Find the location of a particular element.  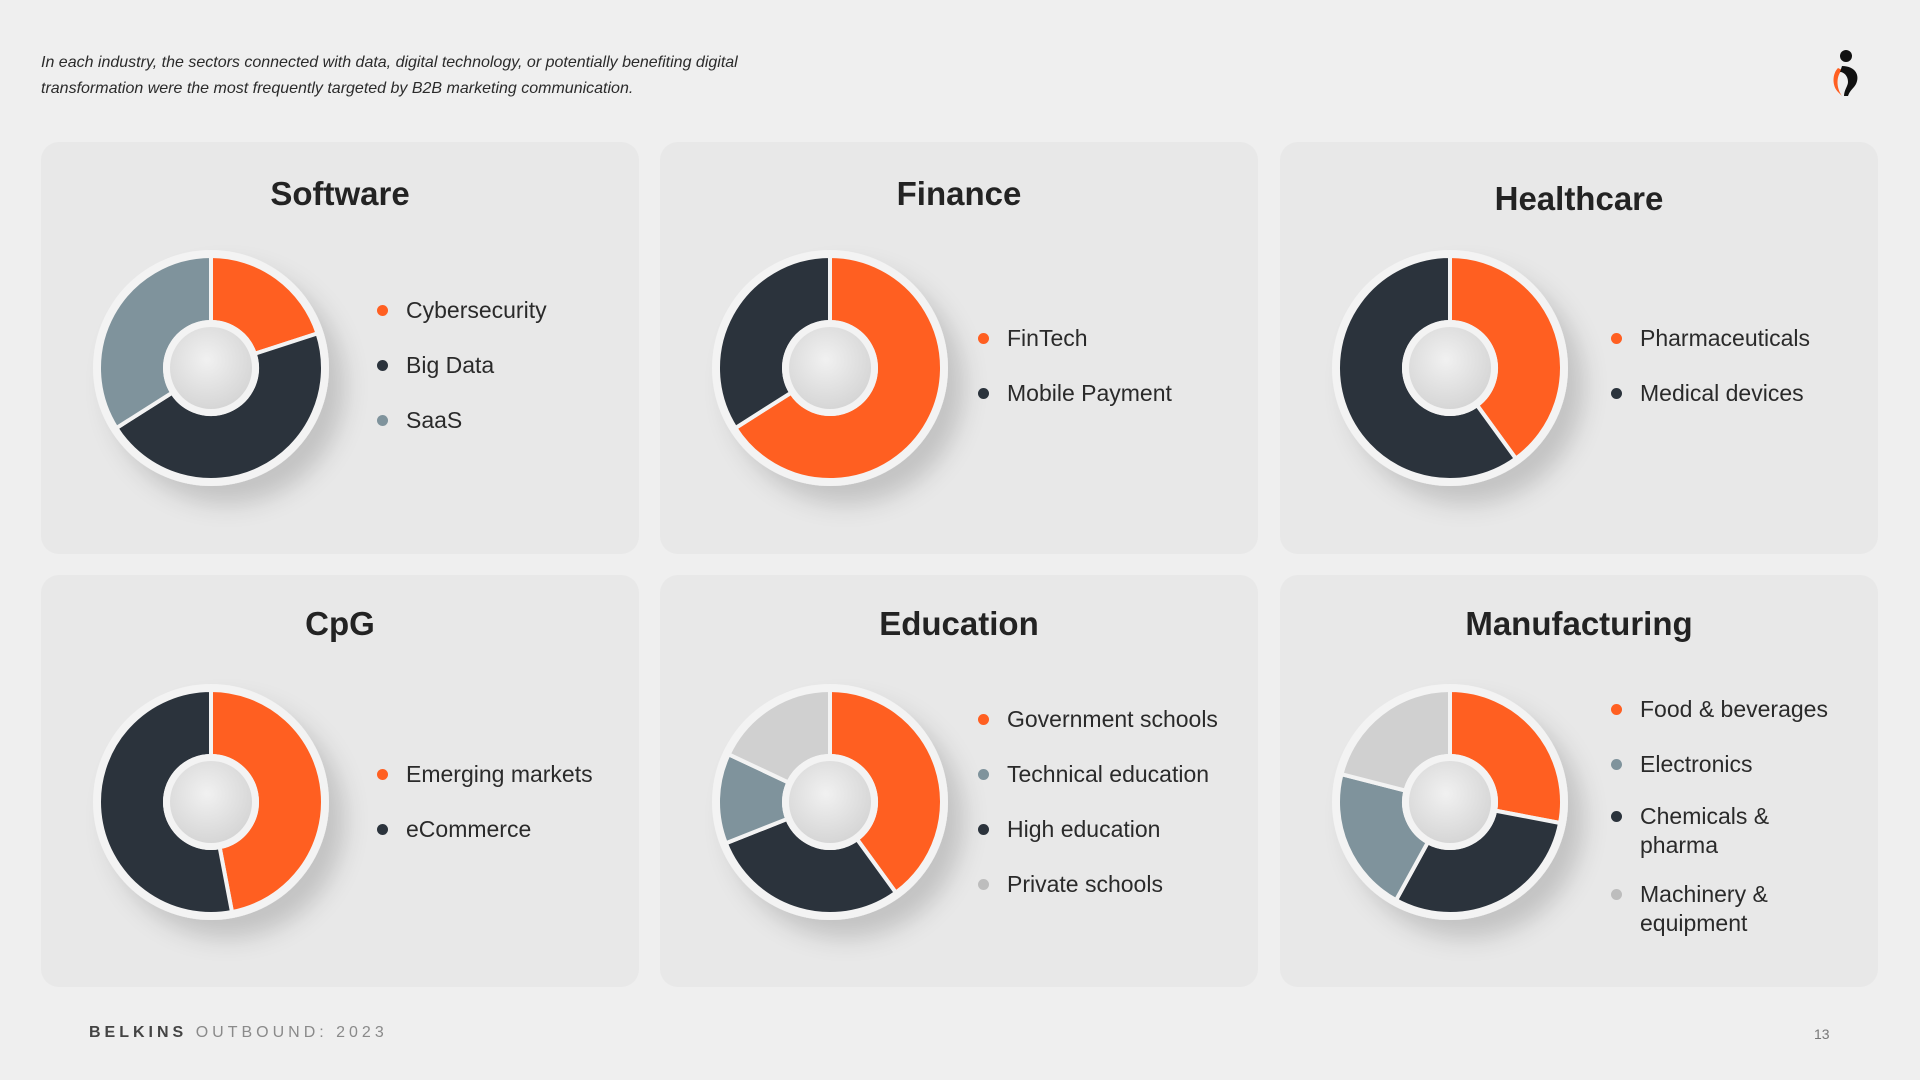

legend-label: Pharmaceuticals is located at coordinates (1725, 338).